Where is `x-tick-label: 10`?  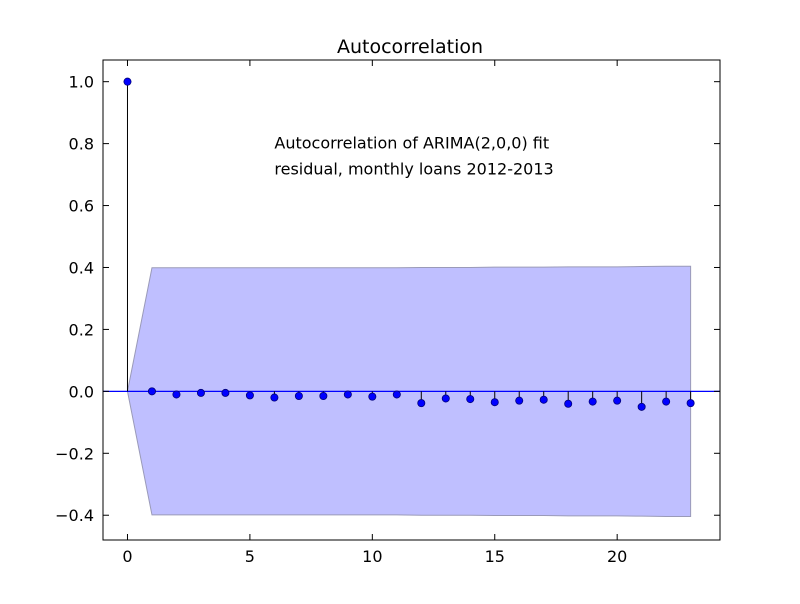
x-tick-label: 10 is located at coordinates (372, 556).